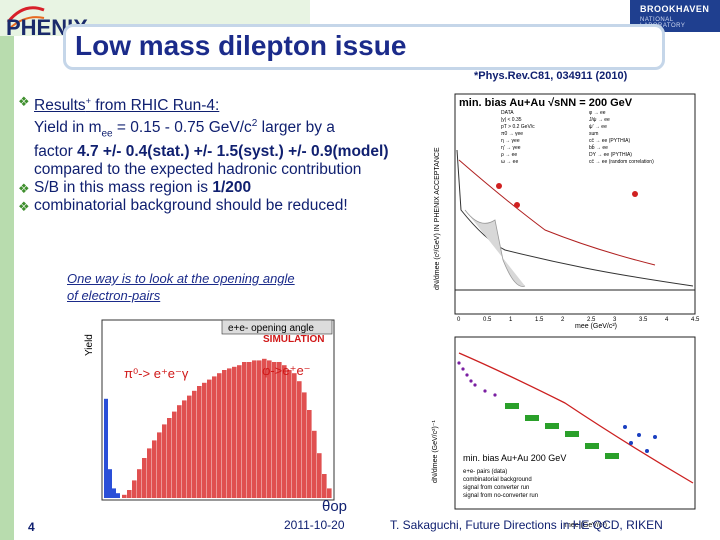 This screenshot has width=720, height=540. I want to click on conversion-legend-item: combinatorial background, so click(497, 480).